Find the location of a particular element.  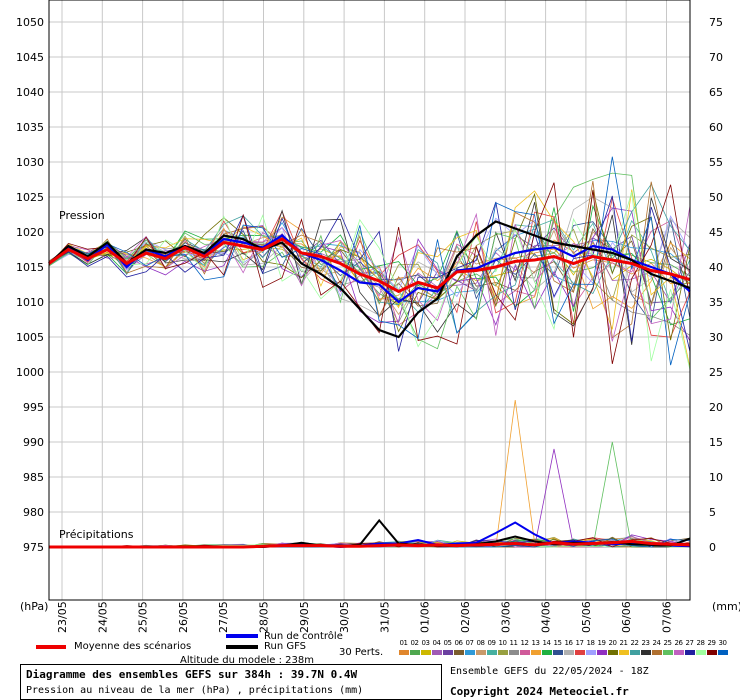

pert-number-label: 18 is located at coordinates (590, 643).